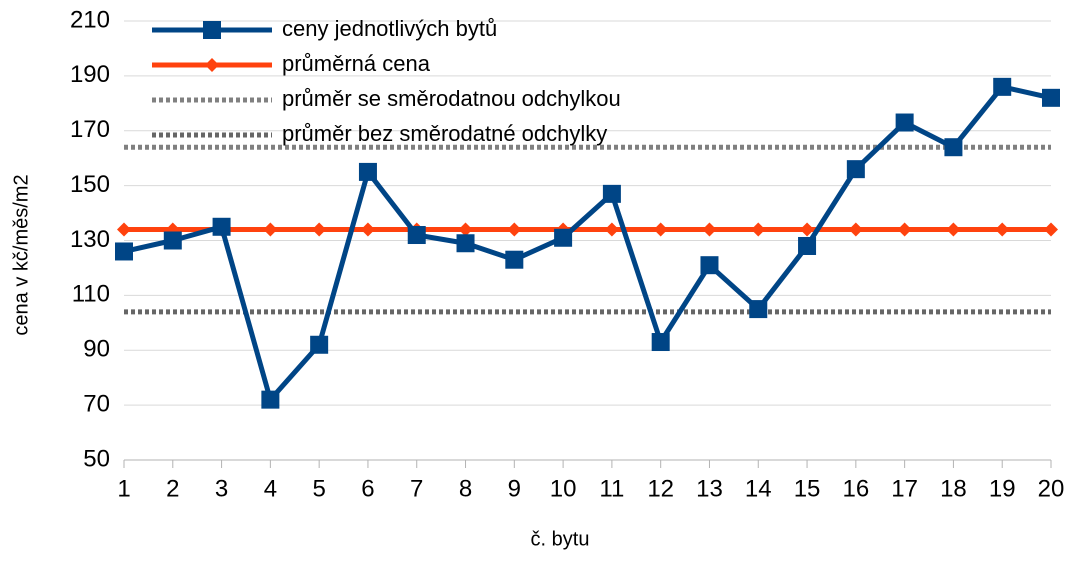 The image size is (1071, 561). I want to click on x-axis-label: č. bytu, so click(560, 539).